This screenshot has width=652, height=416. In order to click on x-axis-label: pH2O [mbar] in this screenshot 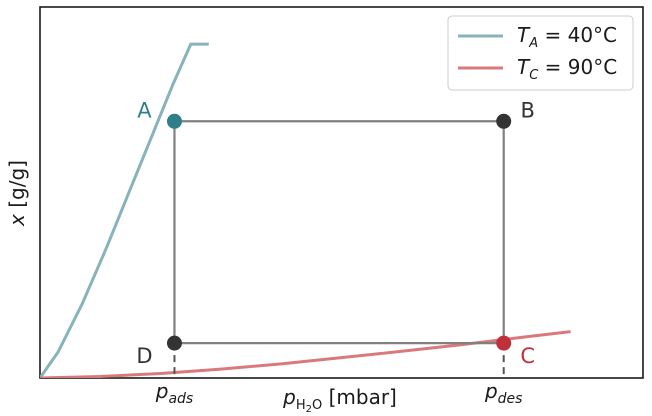, I will do `click(339, 400)`.